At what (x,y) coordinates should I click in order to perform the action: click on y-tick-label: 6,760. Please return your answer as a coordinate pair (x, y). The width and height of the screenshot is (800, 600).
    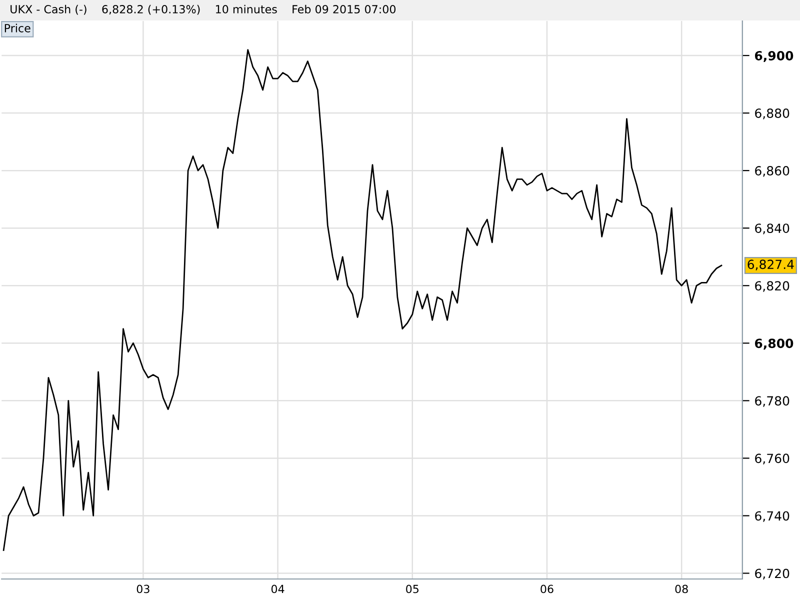
    Looking at the image, I should click on (772, 459).